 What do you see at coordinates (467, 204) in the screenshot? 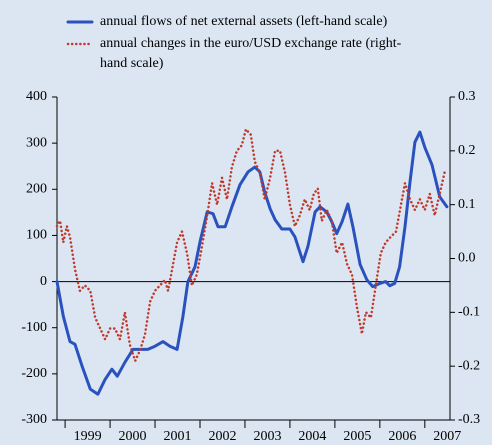
I see `y2-tick-label: 0.1` at bounding box center [467, 204].